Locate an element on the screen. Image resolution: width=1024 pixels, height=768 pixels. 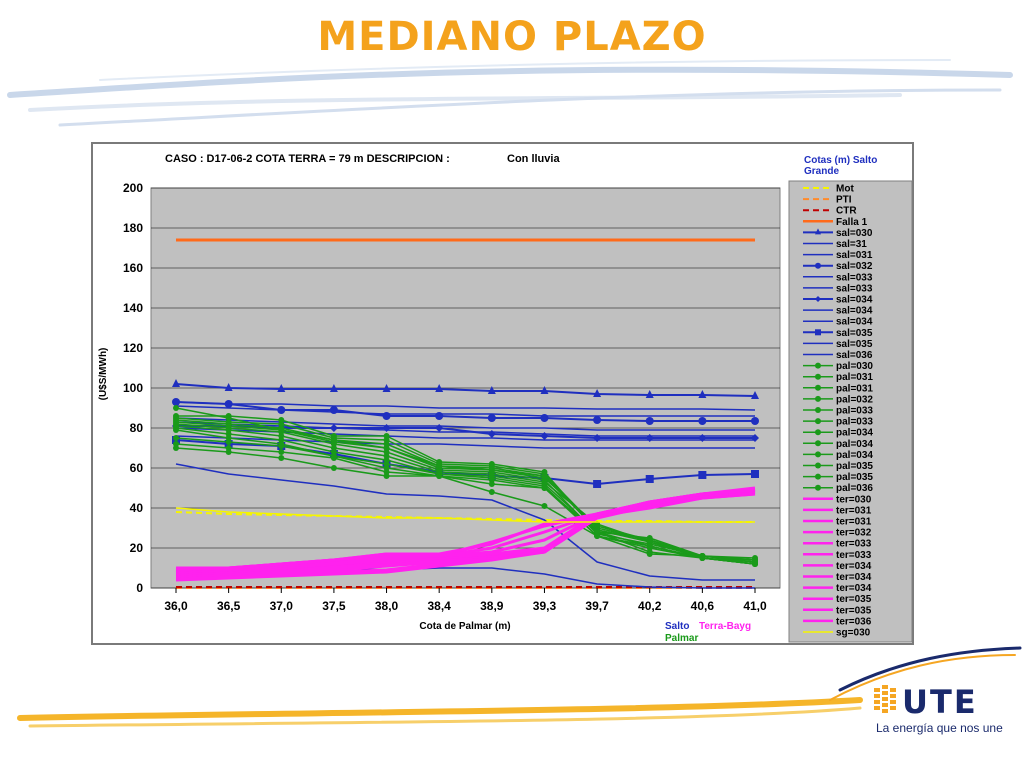
legend-label: sal=031 is located at coordinates (854, 255).